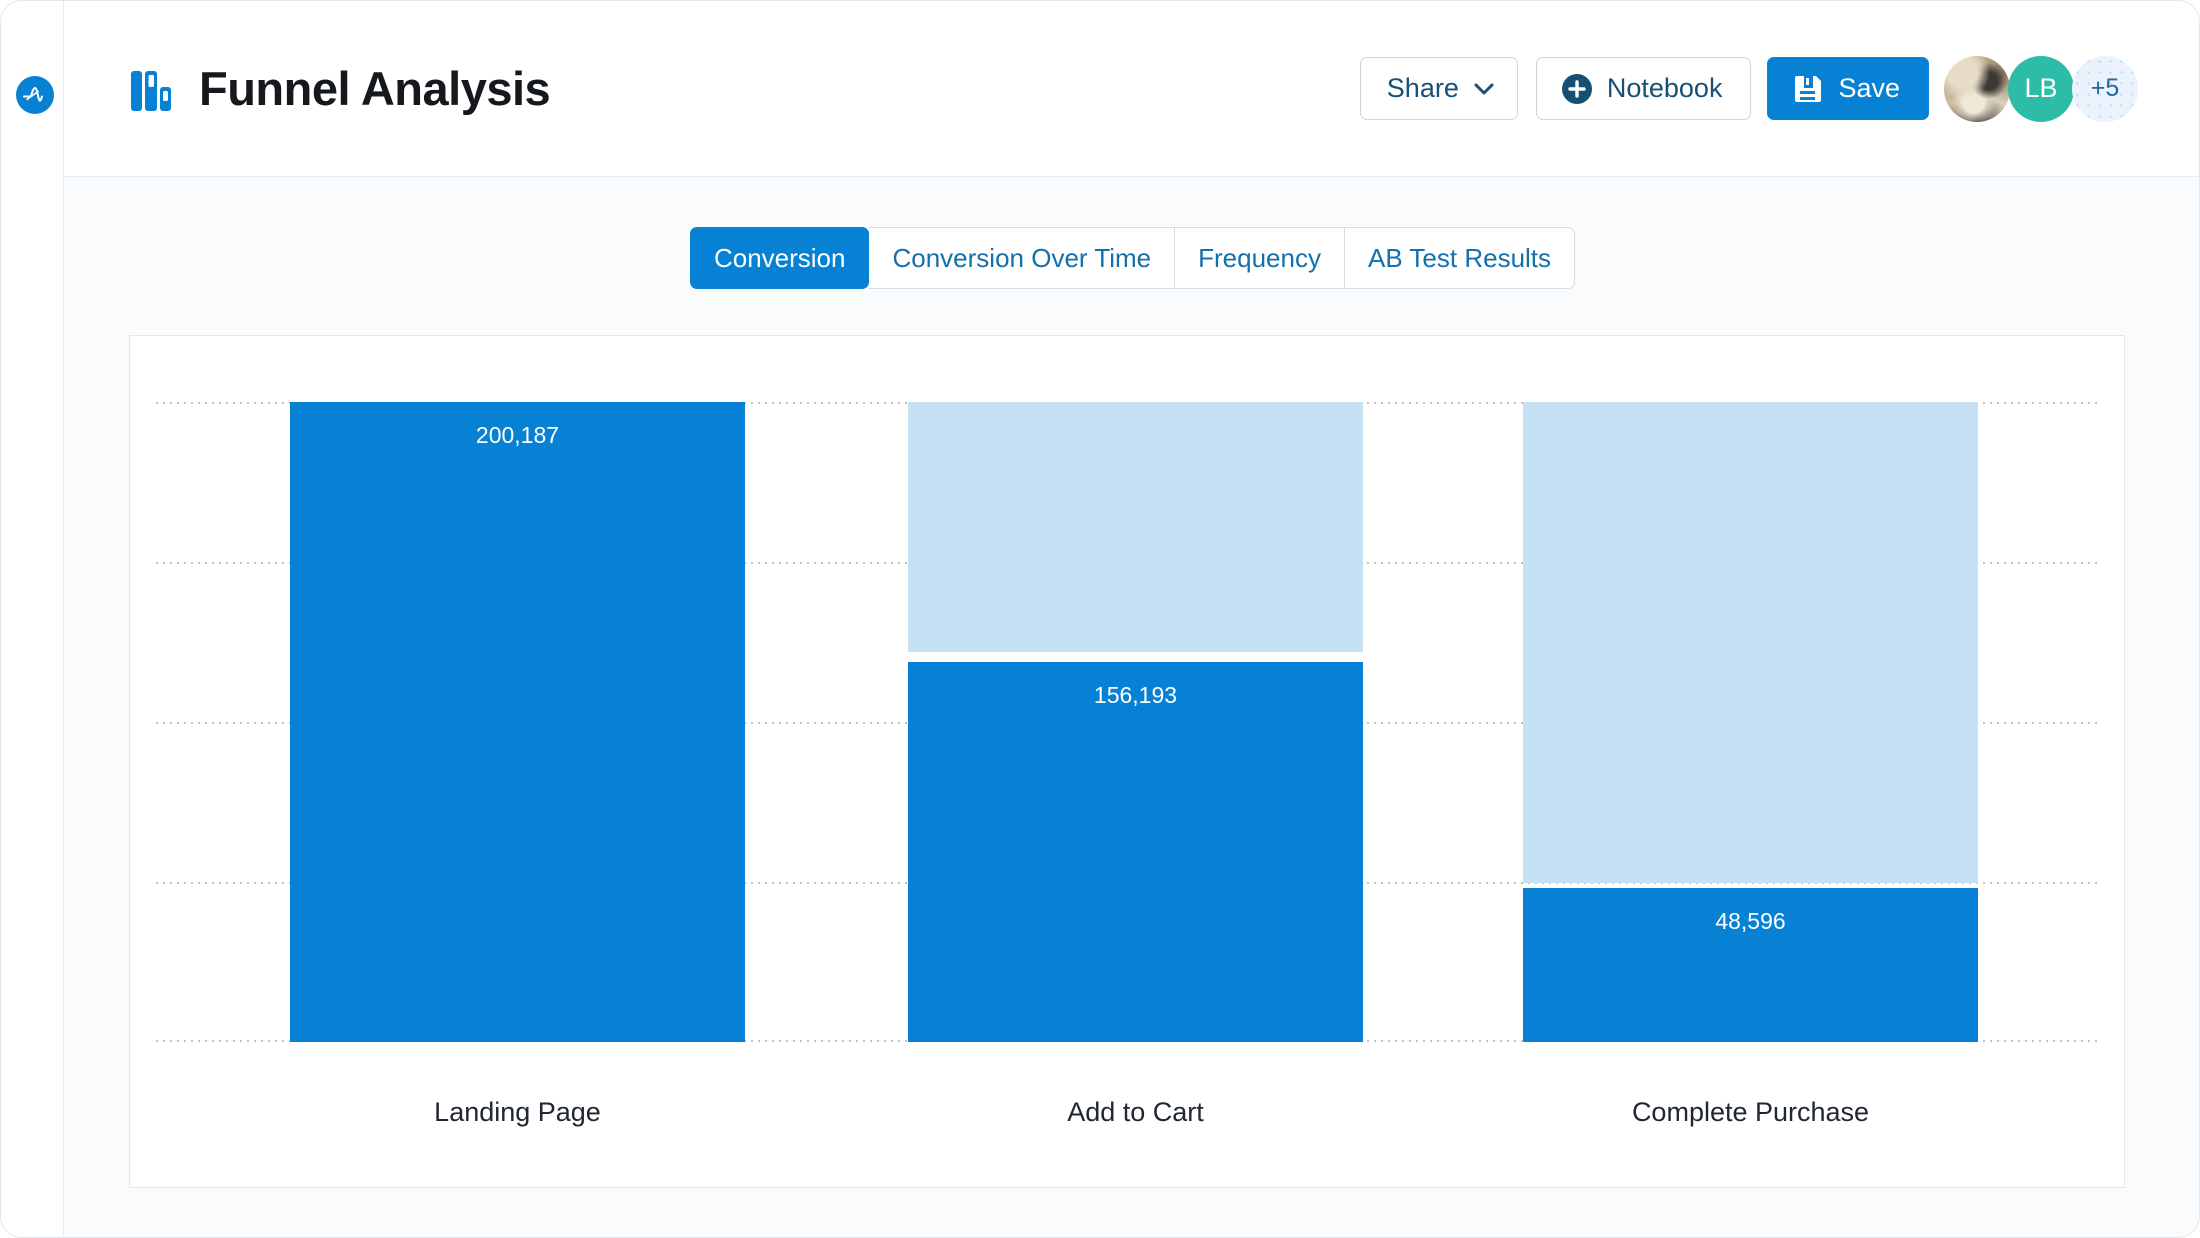 The height and width of the screenshot is (1238, 2200). I want to click on app-logo, so click(35, 95).